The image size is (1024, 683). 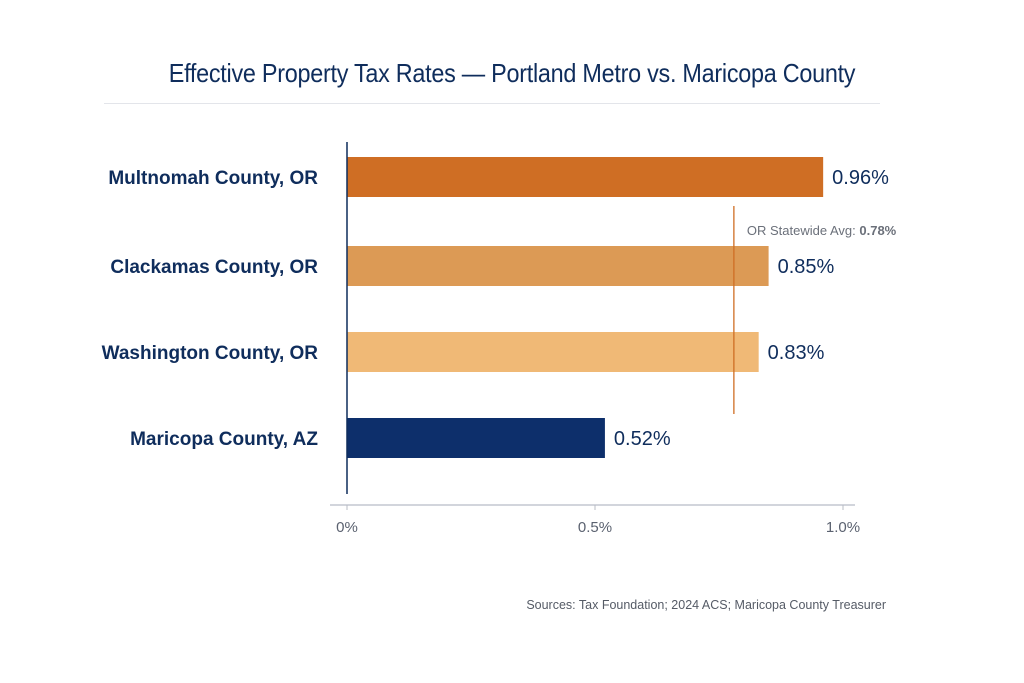 What do you see at coordinates (822, 230) in the screenshot?
I see `reference-line-label: OR Statewide Avg: 0.78%` at bounding box center [822, 230].